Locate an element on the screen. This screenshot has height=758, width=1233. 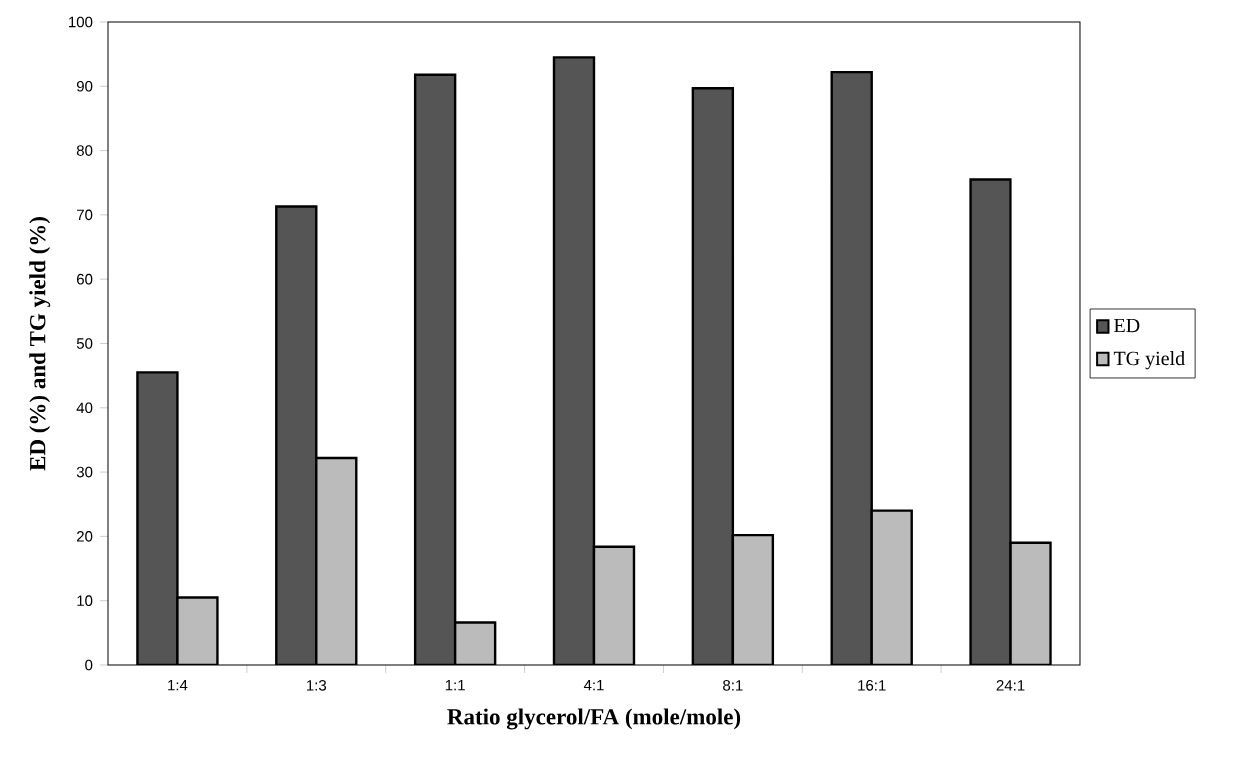
x-tick-label: 4:1 is located at coordinates (593, 685).